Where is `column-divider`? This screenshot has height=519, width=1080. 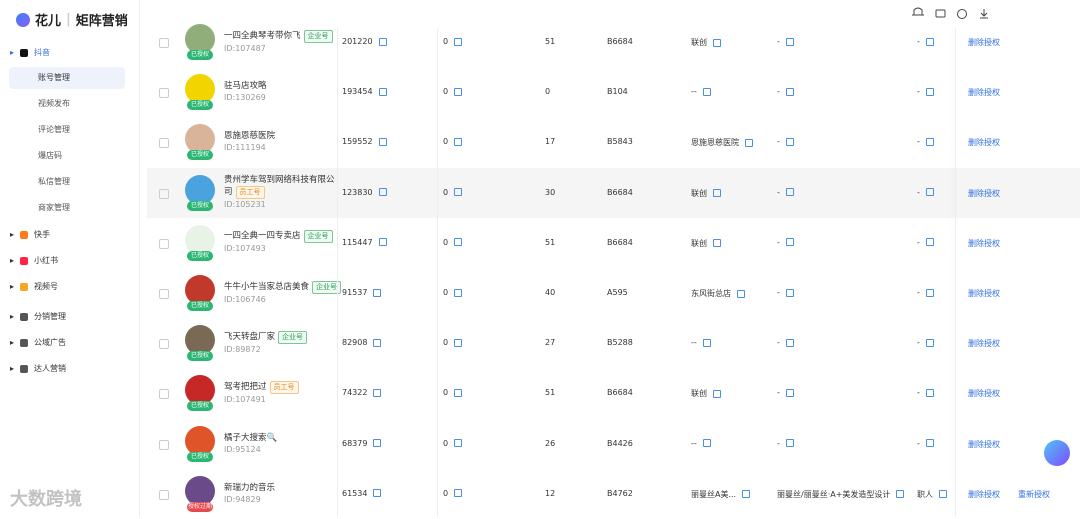 column-divider is located at coordinates (337, 272).